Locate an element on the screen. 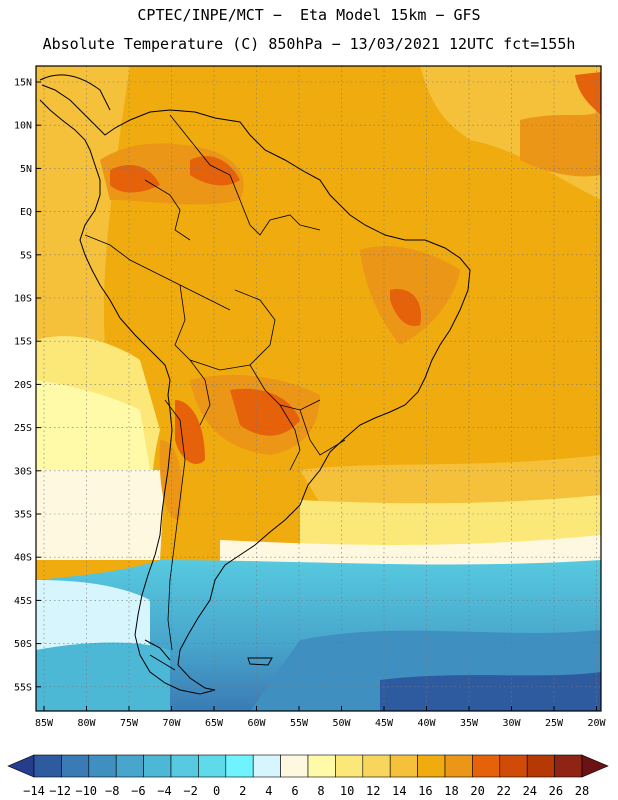 This screenshot has width=618, height=800. colorbar-label: 12 is located at coordinates (373, 791).